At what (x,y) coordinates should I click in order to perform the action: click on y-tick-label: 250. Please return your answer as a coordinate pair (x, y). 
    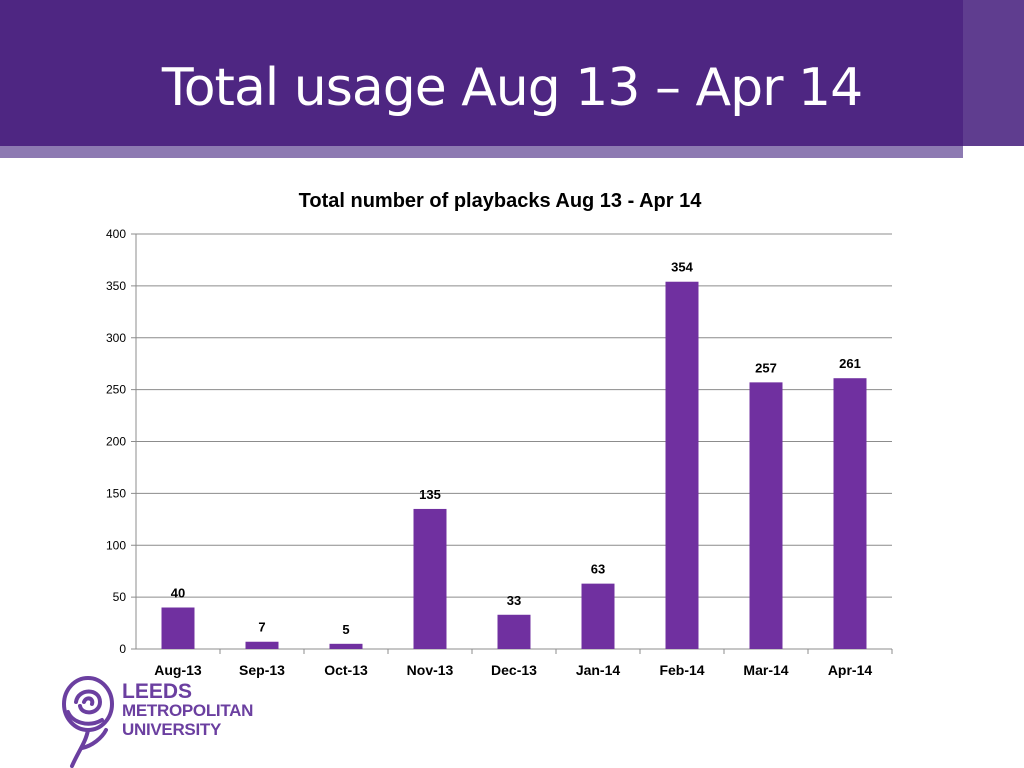
    Looking at the image, I should click on (116, 390).